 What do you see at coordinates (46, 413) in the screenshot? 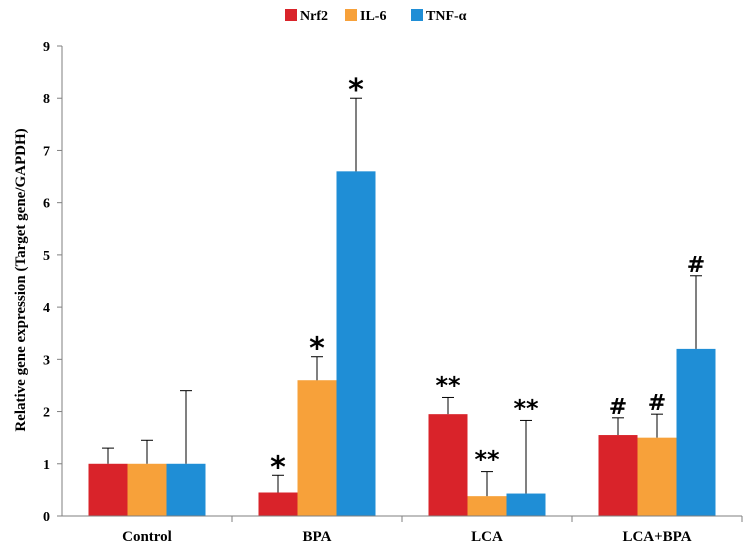
I see `y-tick-label: 2` at bounding box center [46, 413].